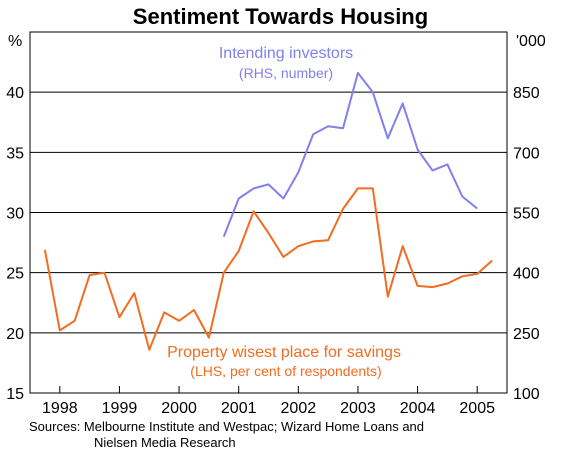 The height and width of the screenshot is (455, 561). Describe the element at coordinates (477, 408) in the screenshot. I see `x-tick-label: 2005` at that location.